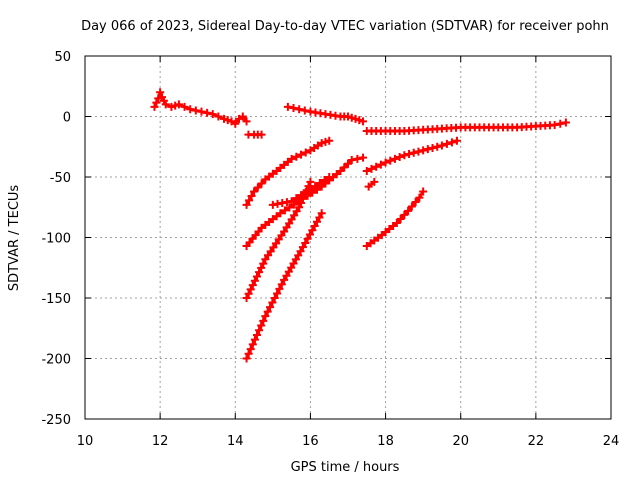  What do you see at coordinates (235, 441) in the screenshot?
I see `x-tick-label: 14` at bounding box center [235, 441].